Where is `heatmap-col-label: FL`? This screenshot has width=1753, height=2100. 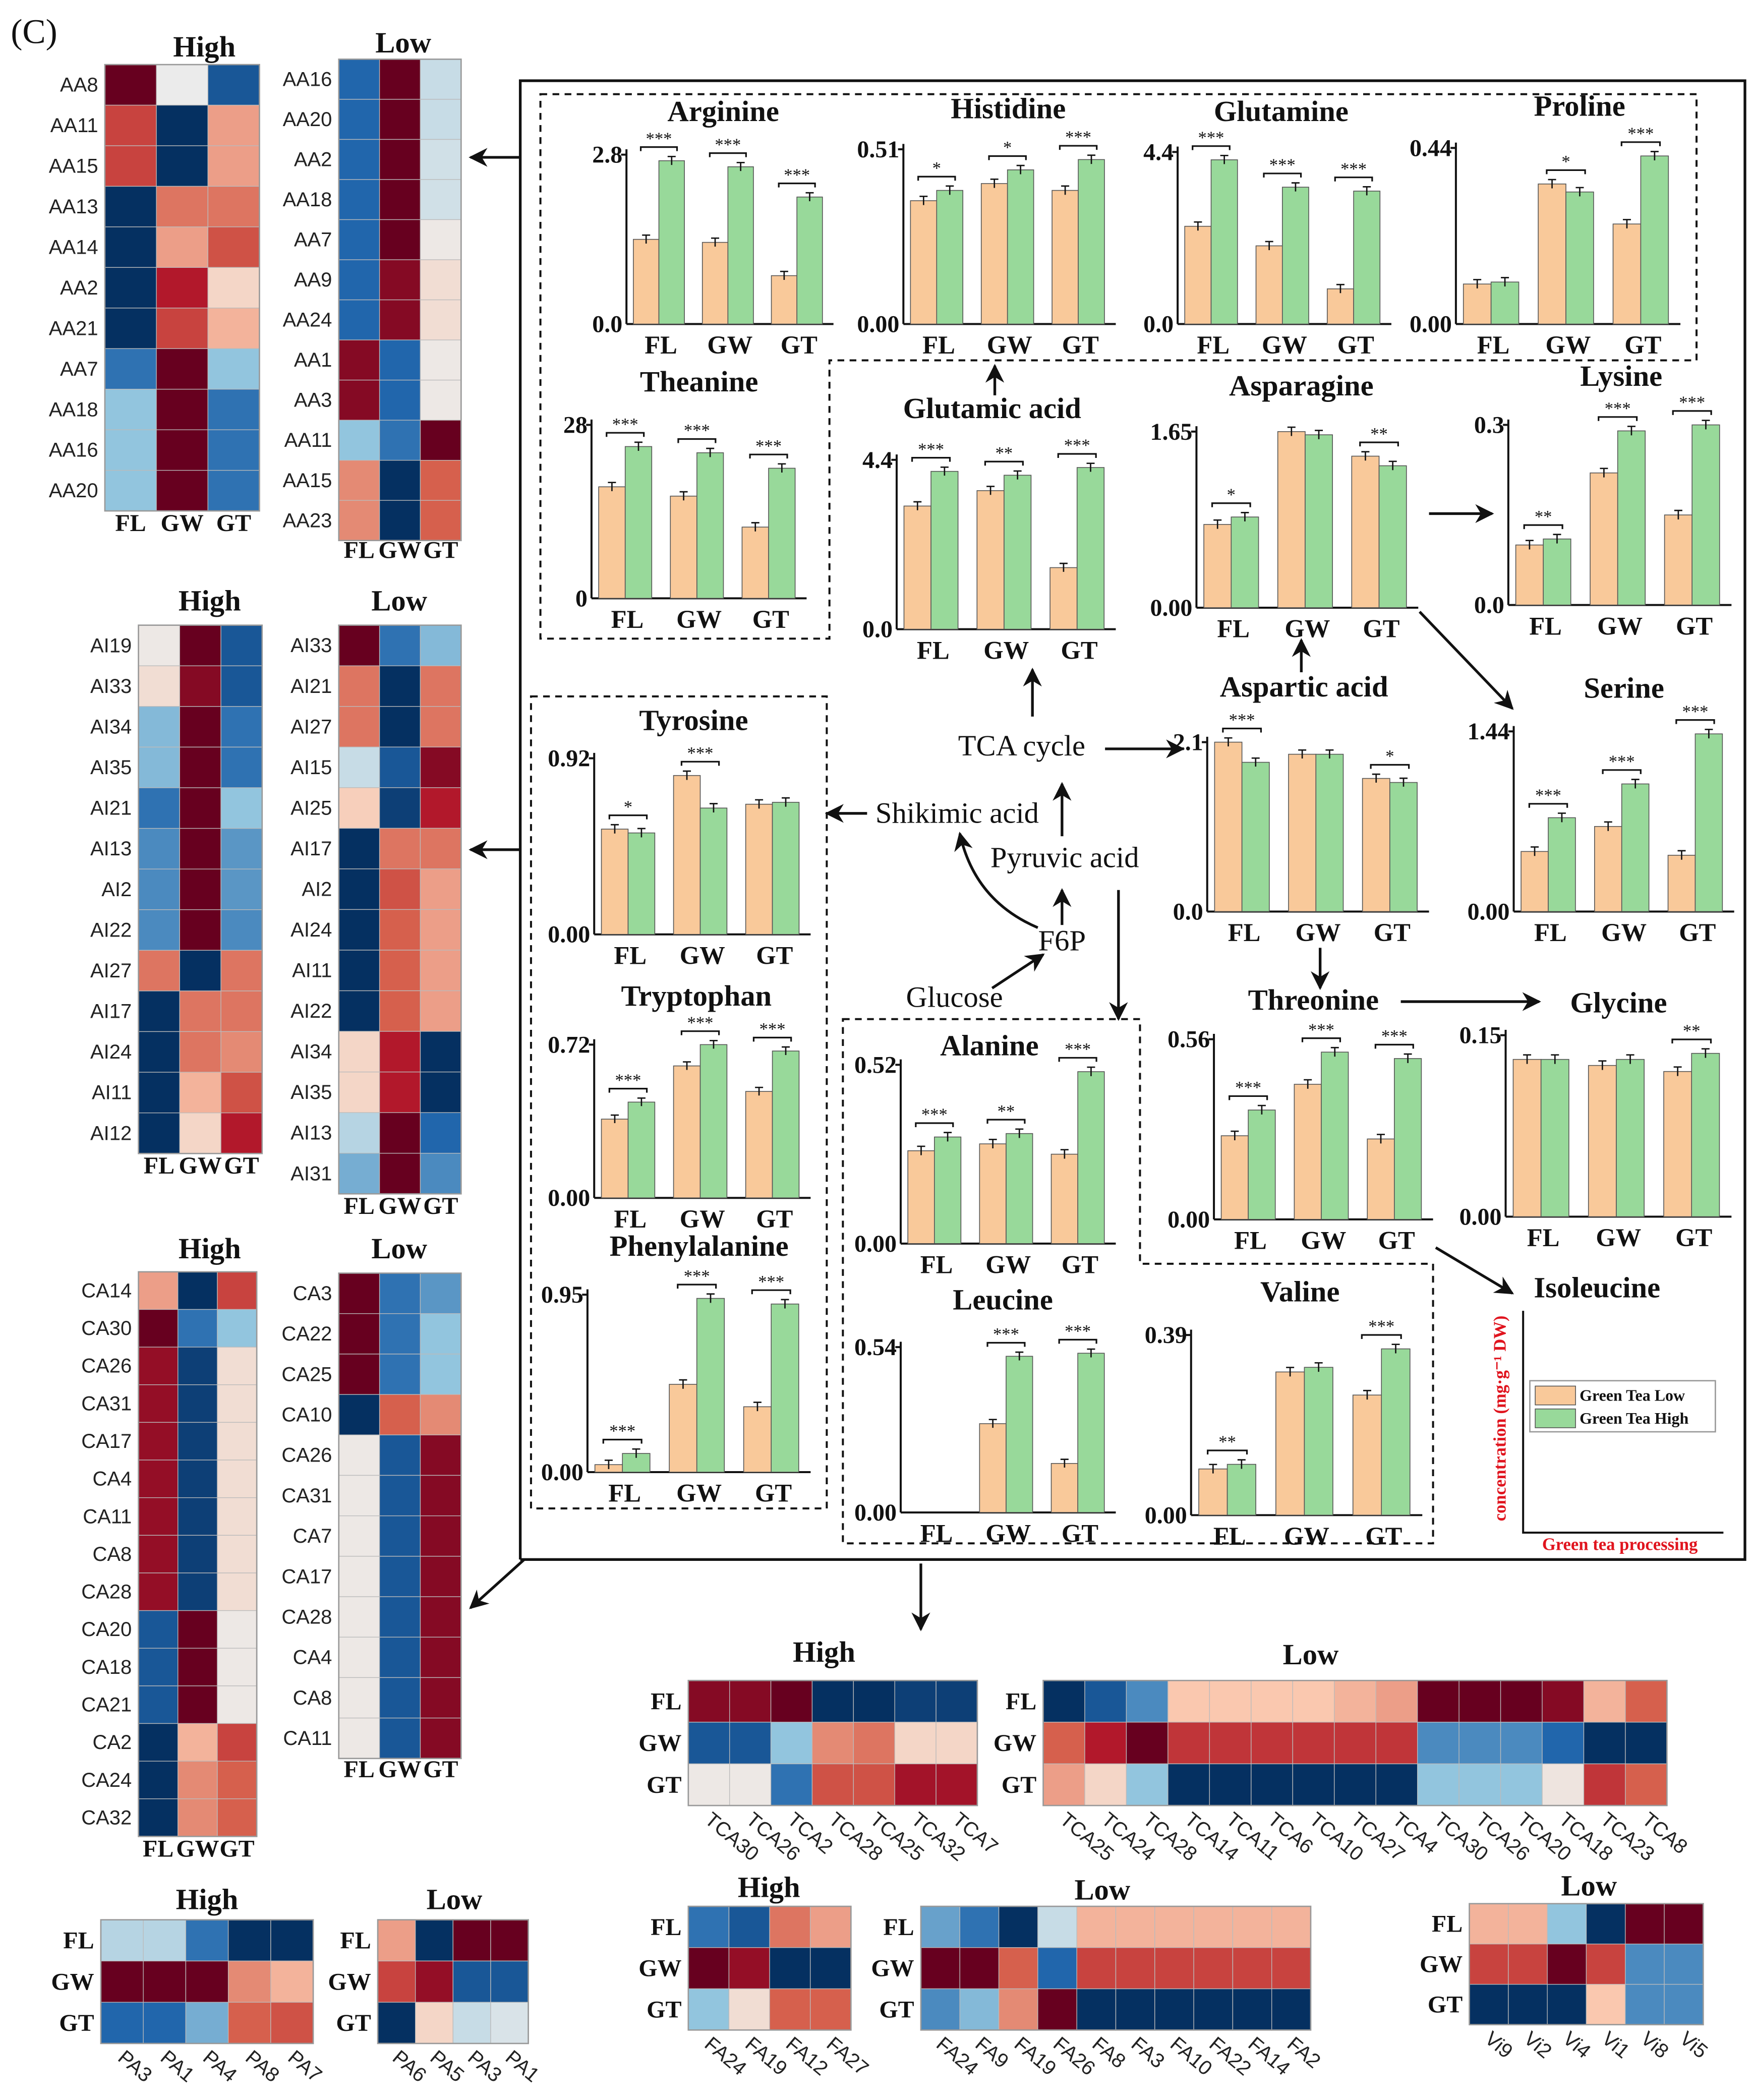
heatmap-col-label: FL is located at coordinates (359, 550).